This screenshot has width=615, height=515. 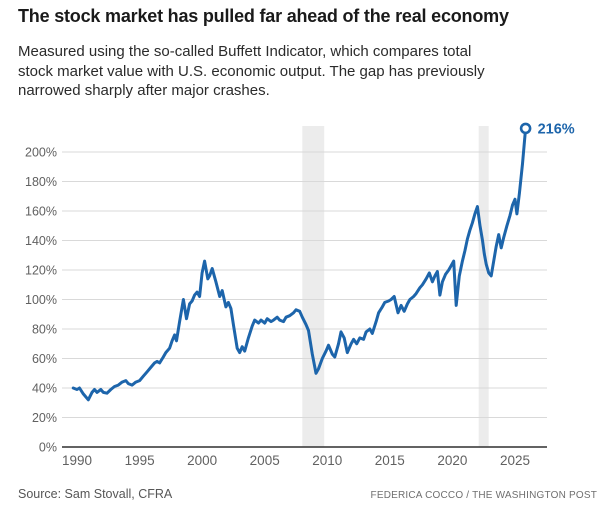 I want to click on x-axis-tick-label: 2005, so click(x=265, y=460).